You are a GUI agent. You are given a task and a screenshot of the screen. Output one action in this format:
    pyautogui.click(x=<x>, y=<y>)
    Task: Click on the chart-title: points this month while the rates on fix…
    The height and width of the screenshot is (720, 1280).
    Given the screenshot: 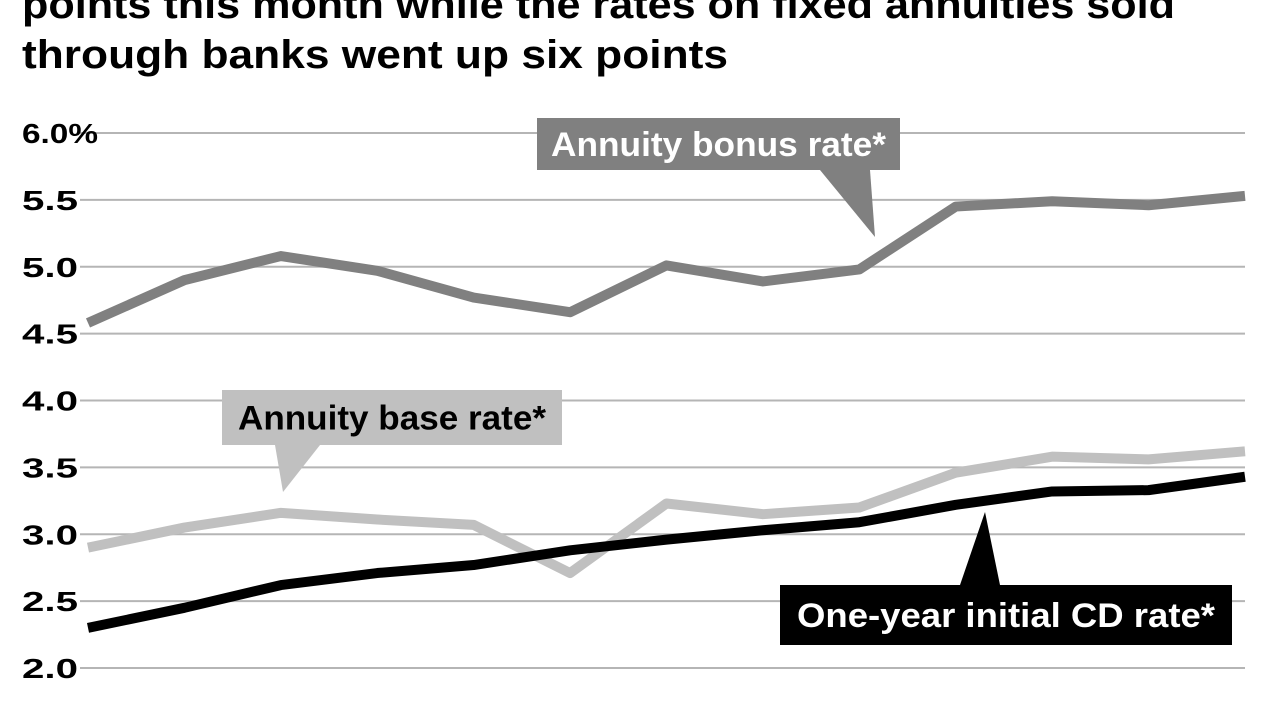 What is the action you would take?
    pyautogui.click(x=598, y=13)
    